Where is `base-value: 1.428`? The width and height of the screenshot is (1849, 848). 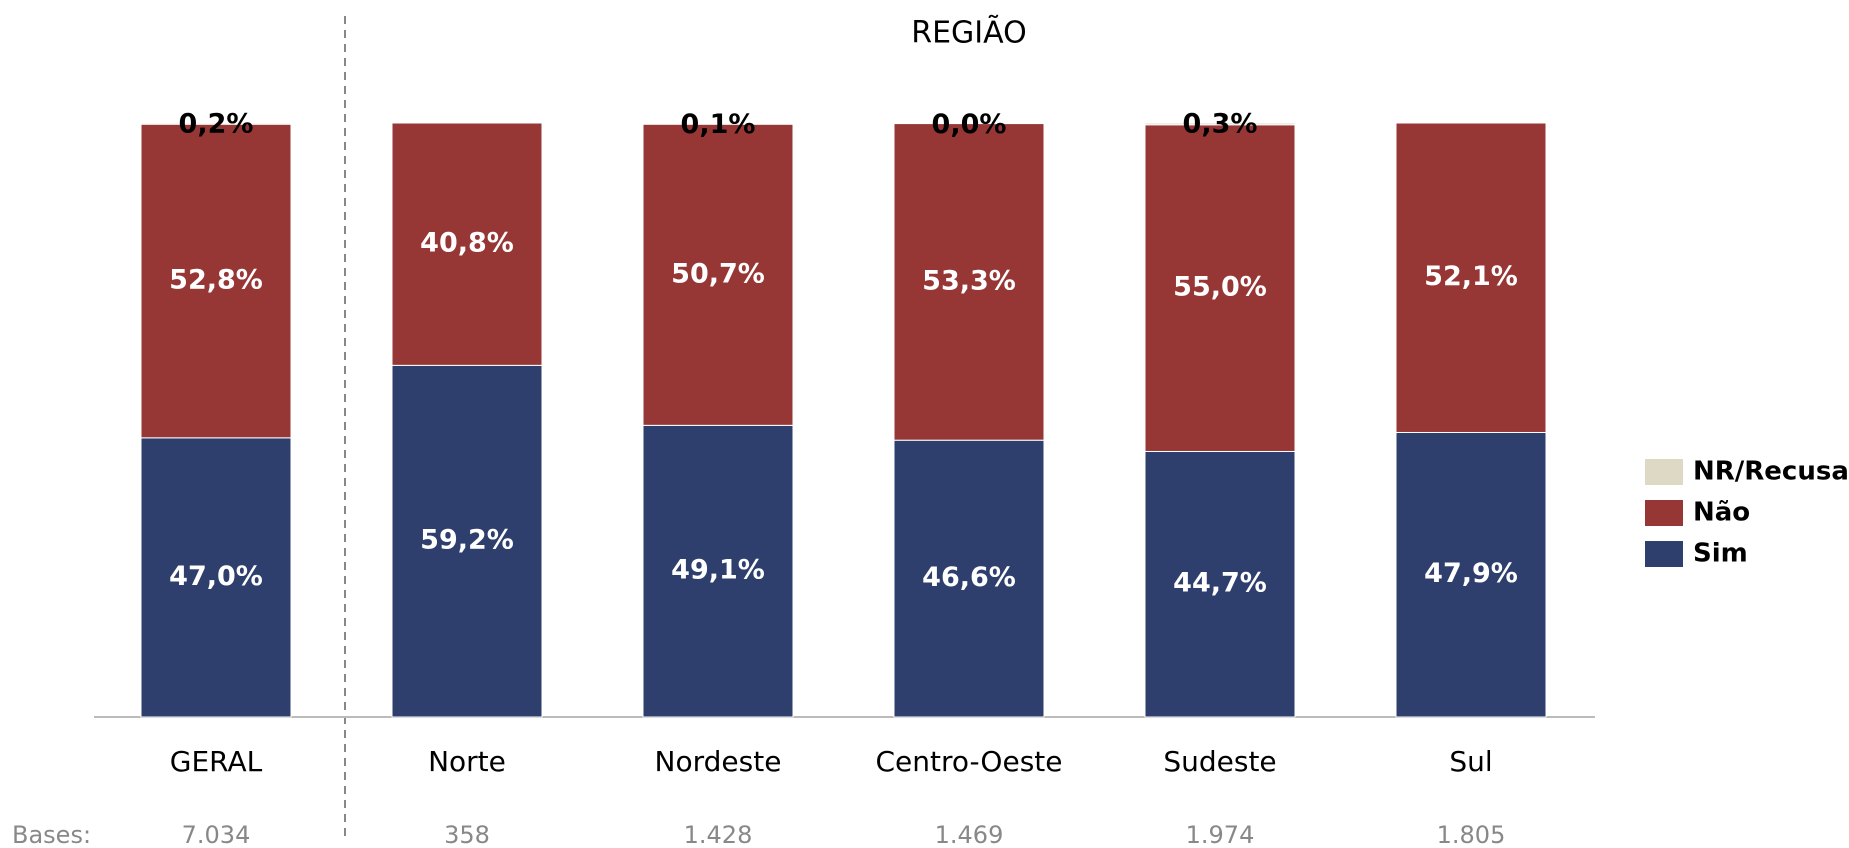 base-value: 1.428 is located at coordinates (718, 834).